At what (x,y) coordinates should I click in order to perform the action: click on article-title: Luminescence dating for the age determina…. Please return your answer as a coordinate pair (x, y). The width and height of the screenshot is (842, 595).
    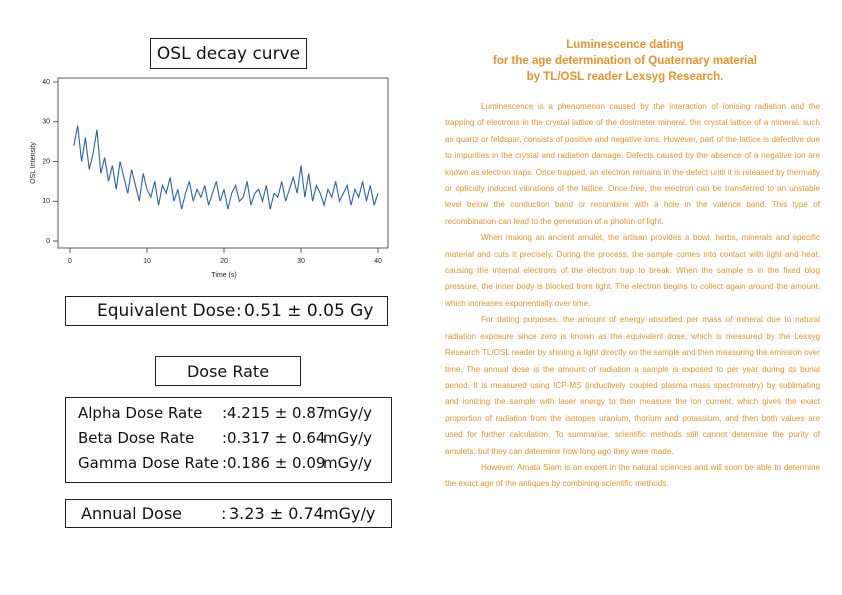
    Looking at the image, I should click on (625, 61).